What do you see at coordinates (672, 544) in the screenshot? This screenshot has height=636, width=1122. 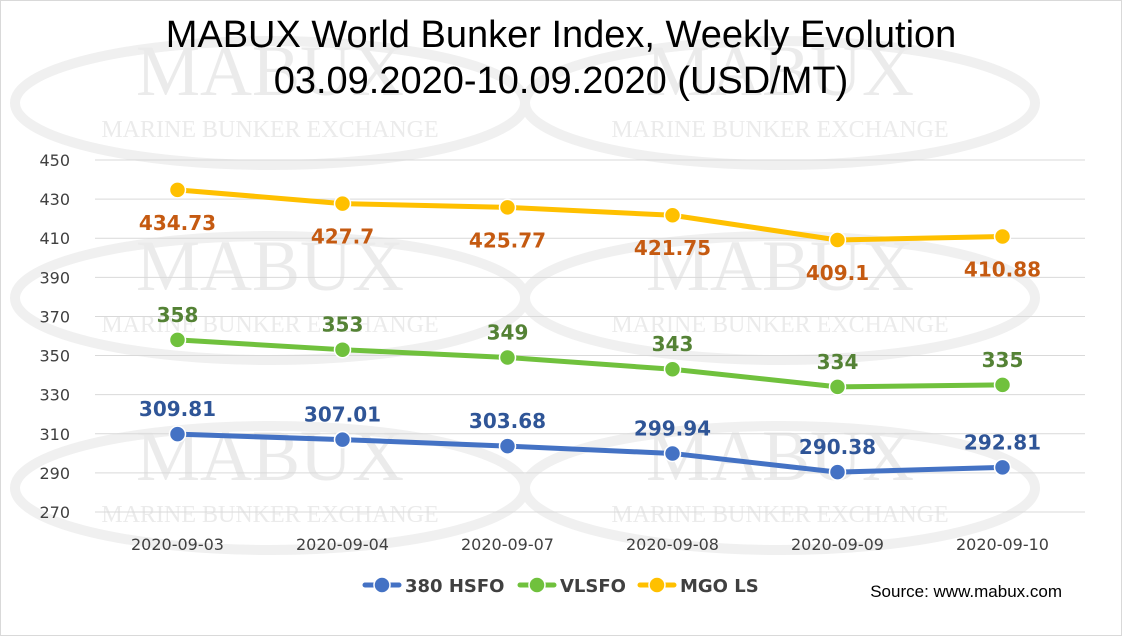 I see `x-tick-label: 2020-09-08` at bounding box center [672, 544].